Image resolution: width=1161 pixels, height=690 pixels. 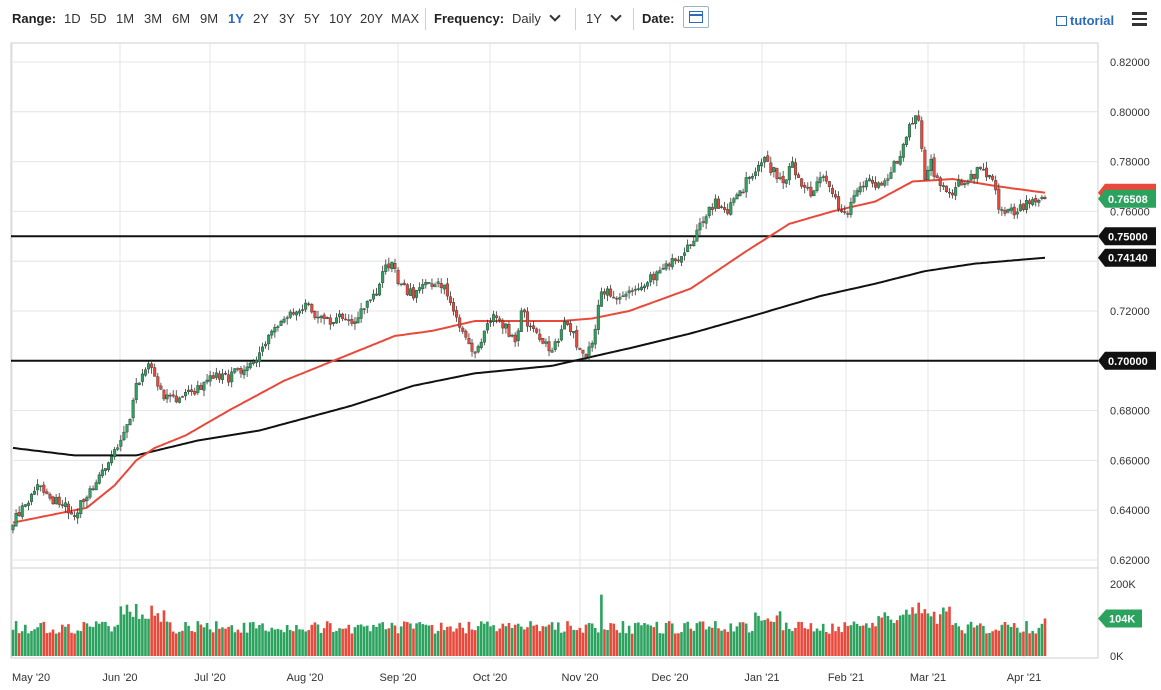 I want to click on range-9m-button: 9M, so click(x=209, y=18).